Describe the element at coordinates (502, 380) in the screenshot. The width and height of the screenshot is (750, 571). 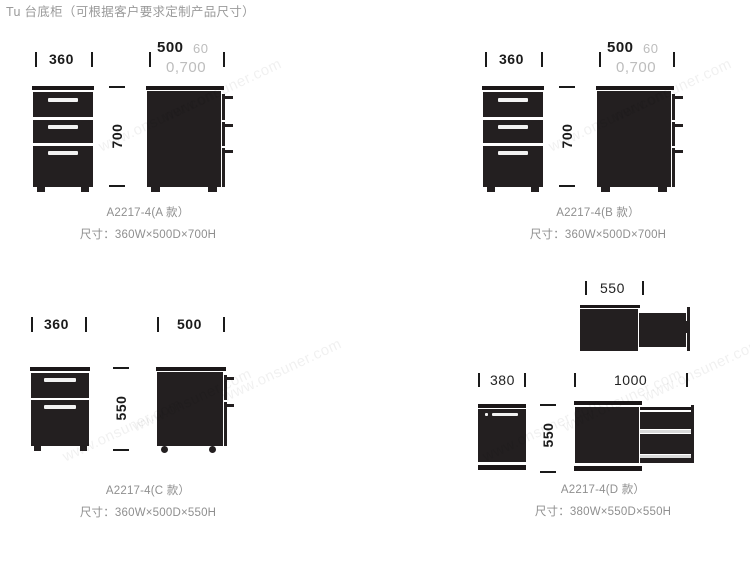
I see `dim-d-front-width: 380` at that location.